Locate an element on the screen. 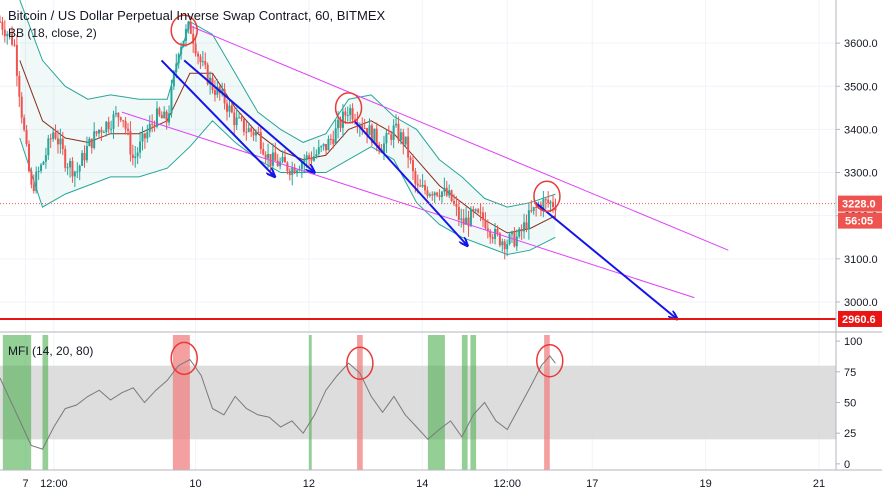  y-tick-label: 3300.0 is located at coordinates (861, 174).